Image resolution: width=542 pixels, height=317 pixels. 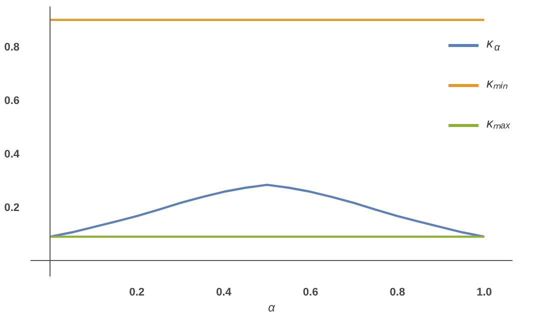 I want to click on x-tick-label: 1.0, so click(x=484, y=292).